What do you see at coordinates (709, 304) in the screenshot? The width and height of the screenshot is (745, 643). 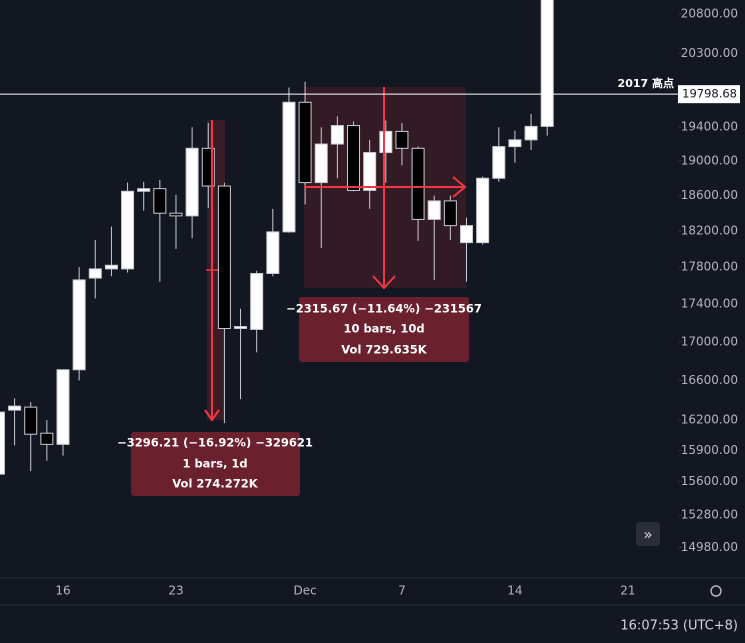 I see `y-tick-label: 17400.00` at bounding box center [709, 304].